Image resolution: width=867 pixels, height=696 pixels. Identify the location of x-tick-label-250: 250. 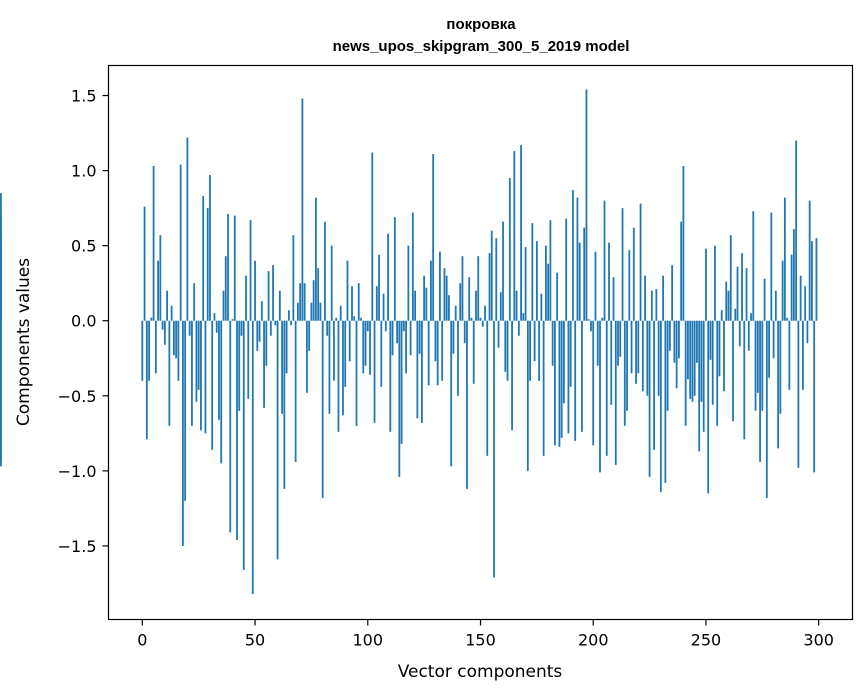
(706, 640).